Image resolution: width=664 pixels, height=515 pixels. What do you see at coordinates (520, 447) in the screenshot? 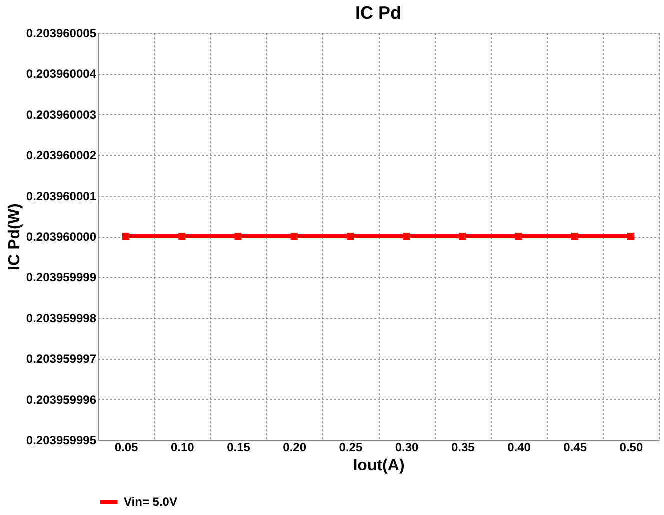
I see `x-tick-label: 0.40` at bounding box center [520, 447].